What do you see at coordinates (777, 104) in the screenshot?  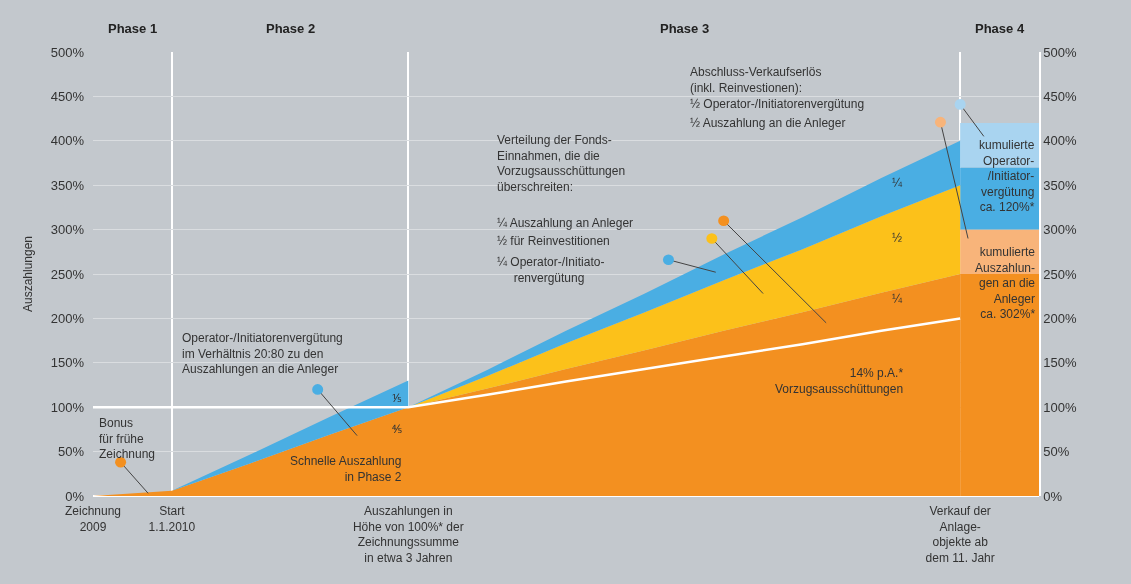 I see `annotation: ½ Operator-/Initiatorenvergütung` at bounding box center [777, 104].